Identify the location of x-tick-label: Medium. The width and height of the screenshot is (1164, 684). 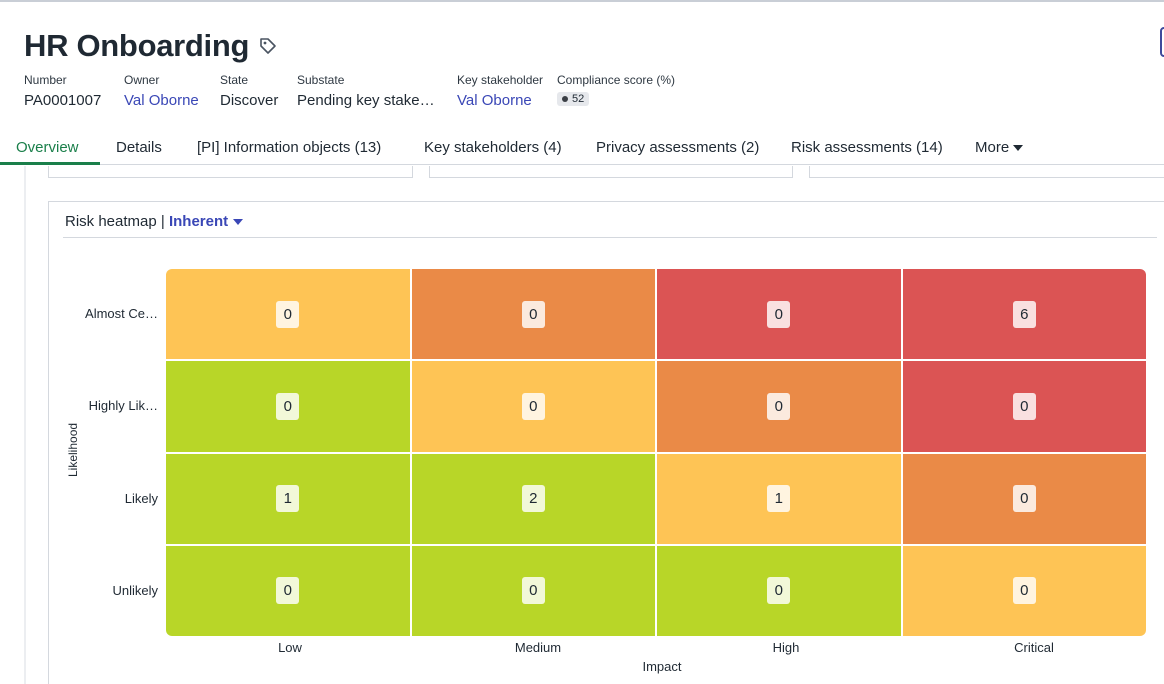
(538, 647).